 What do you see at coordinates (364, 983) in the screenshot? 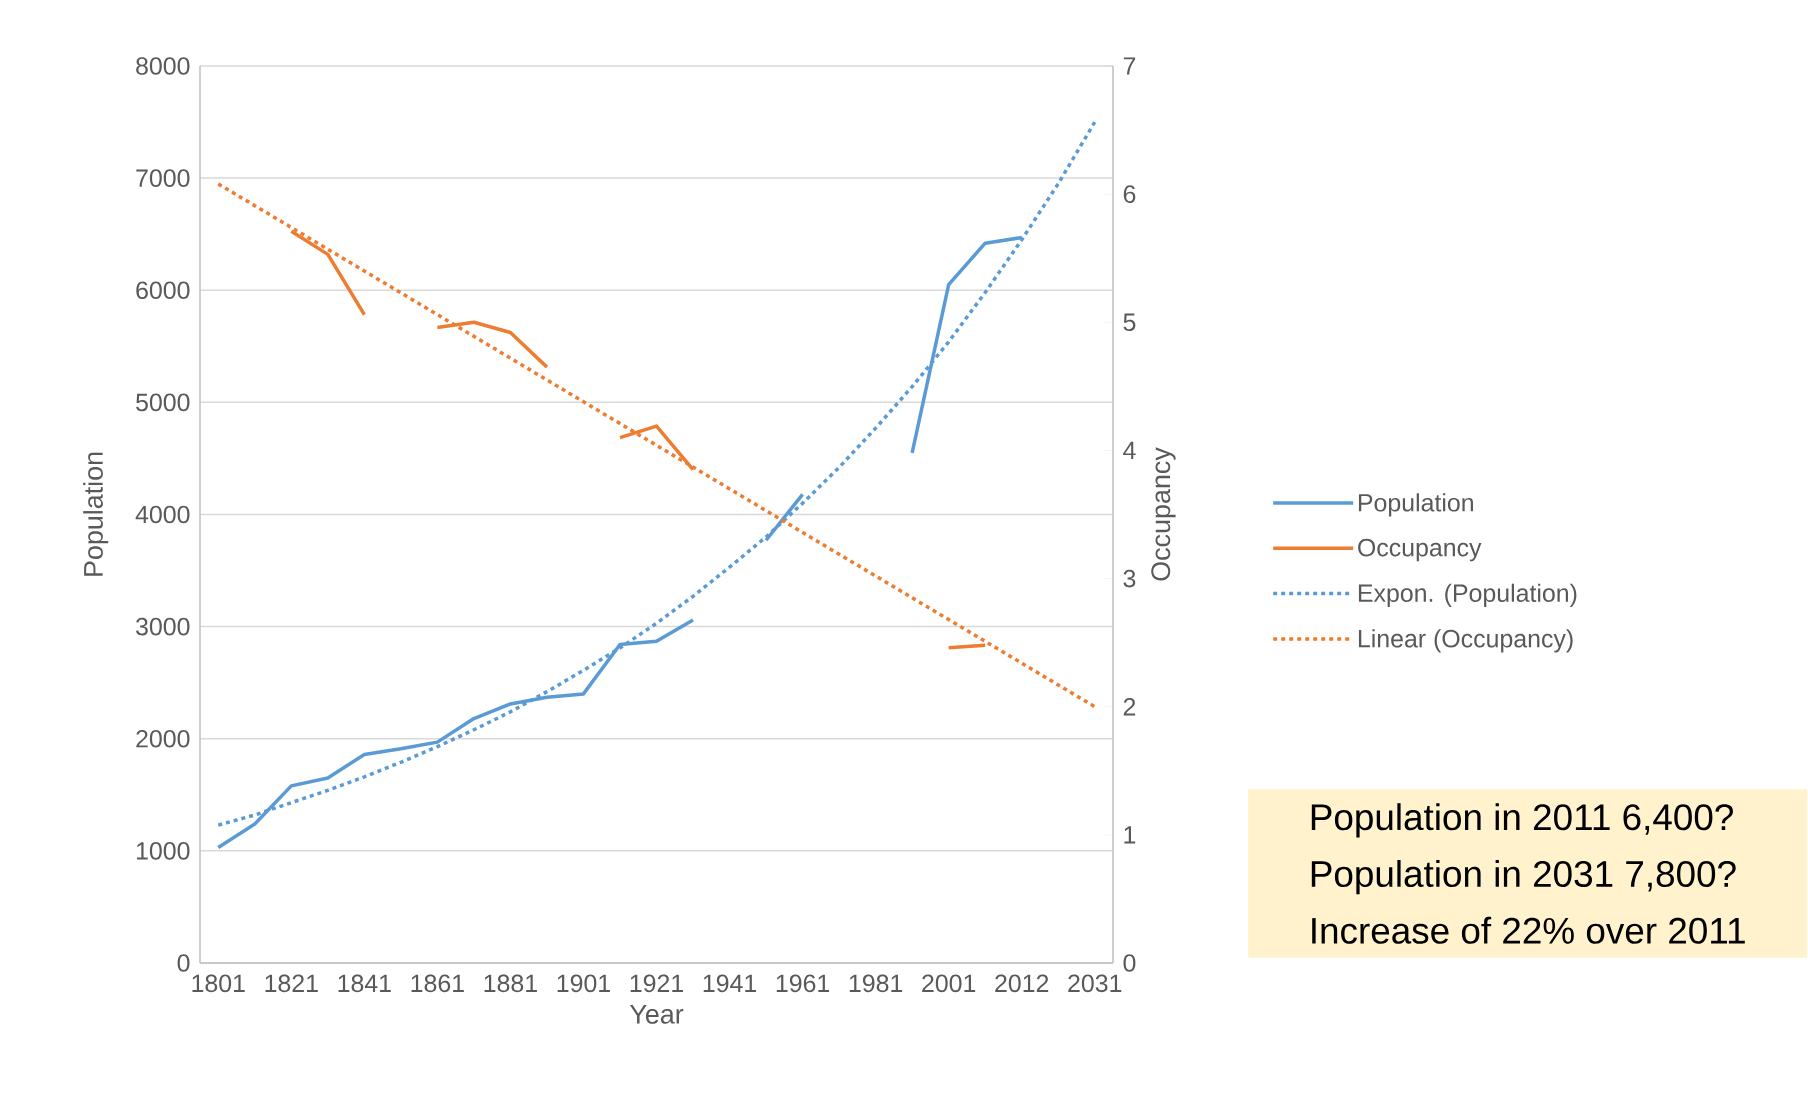
I see `x-tick-label: 1841` at bounding box center [364, 983].